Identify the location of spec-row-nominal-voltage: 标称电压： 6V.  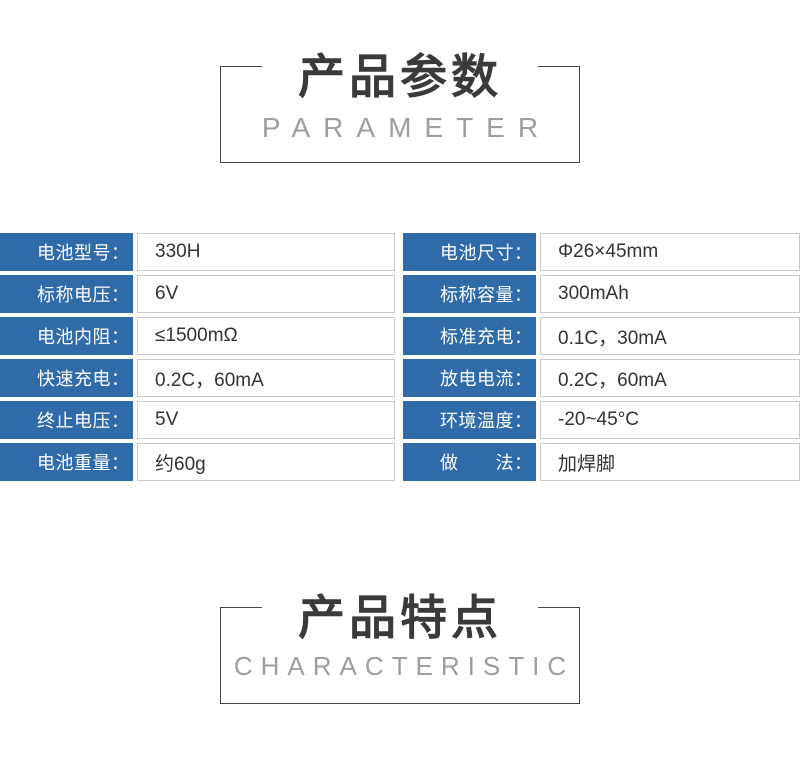
(197, 294).